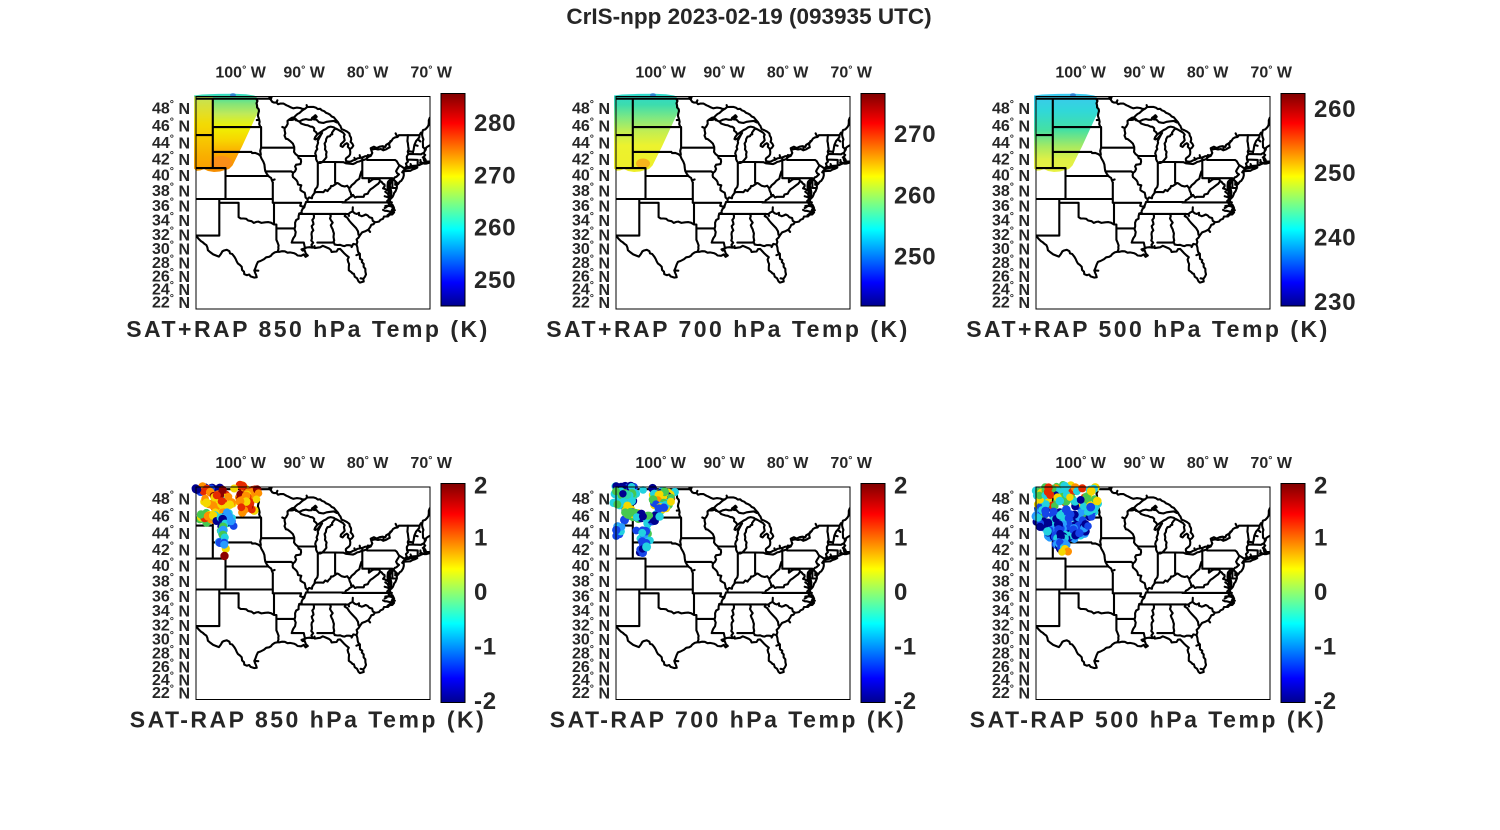  Describe the element at coordinates (748, 16) in the screenshot. I see `svg-text:CrIS-npp 2023-02-19 (093935 UT: CrIS-npp 2023-02-19 (093935 UTC)` at that location.